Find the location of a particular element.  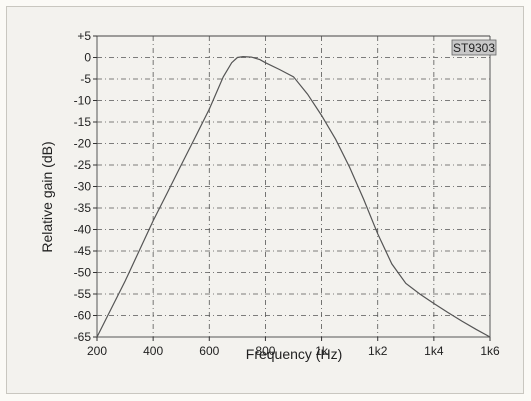

y-tick-label: -55 is located at coordinates (83, 294).